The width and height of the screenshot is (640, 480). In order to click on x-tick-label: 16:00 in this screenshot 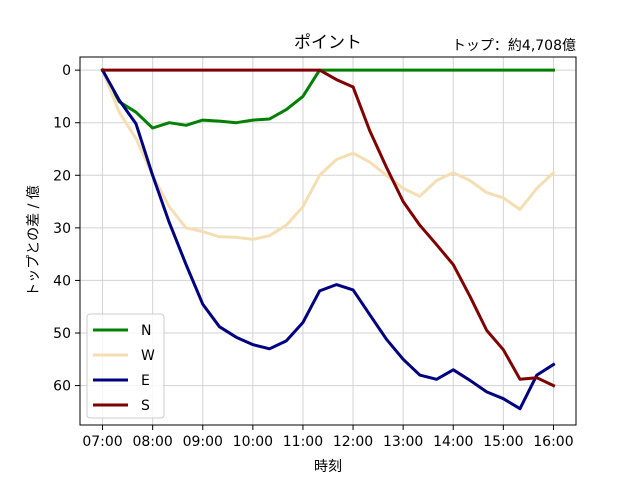, I will do `click(553, 442)`.